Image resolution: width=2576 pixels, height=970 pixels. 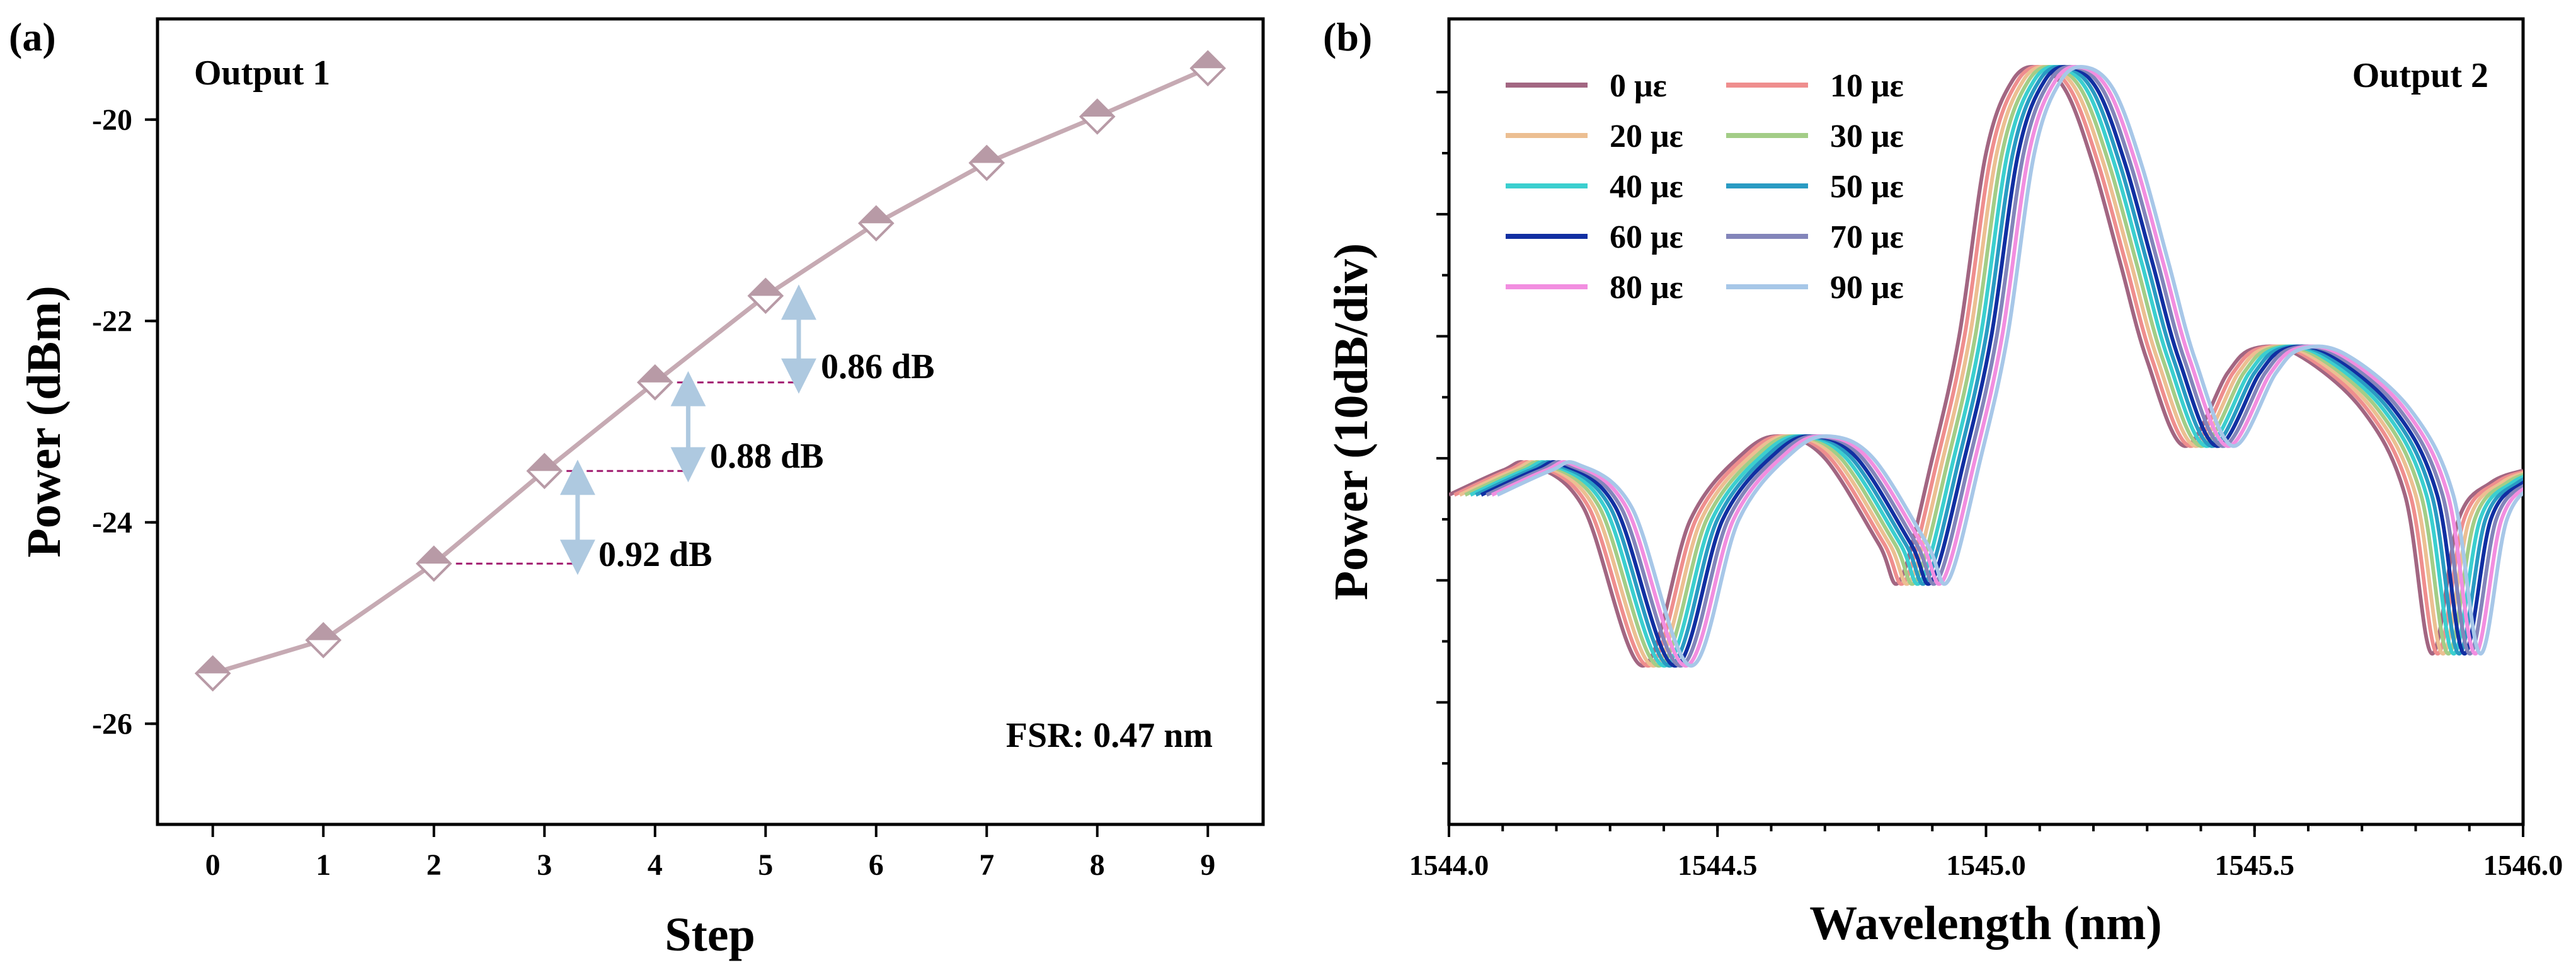 What do you see at coordinates (1815, 237) in the screenshot?
I see `legend-item: 70 με` at bounding box center [1815, 237].